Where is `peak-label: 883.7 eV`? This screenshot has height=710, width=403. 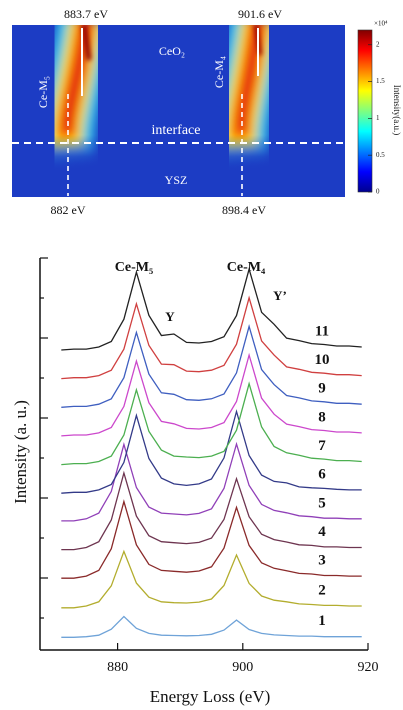
peak-label: 883.7 eV is located at coordinates (86, 14).